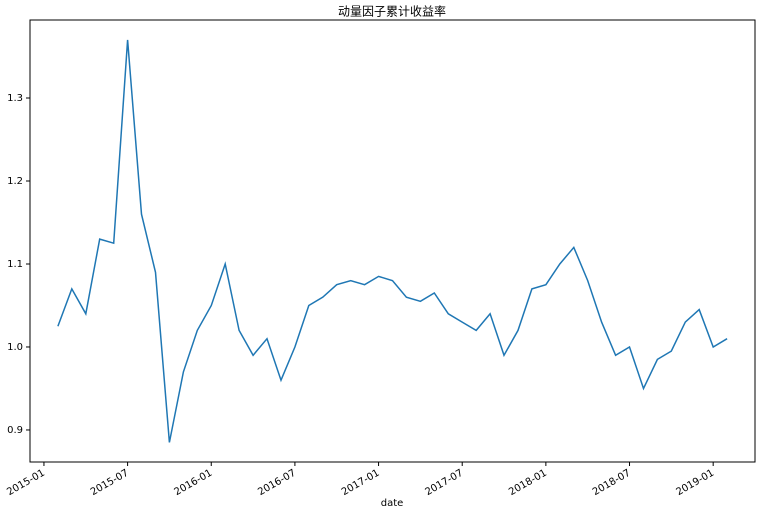 The height and width of the screenshot is (513, 761). I want to click on x-tick-label: 2019-01, so click(695, 483).